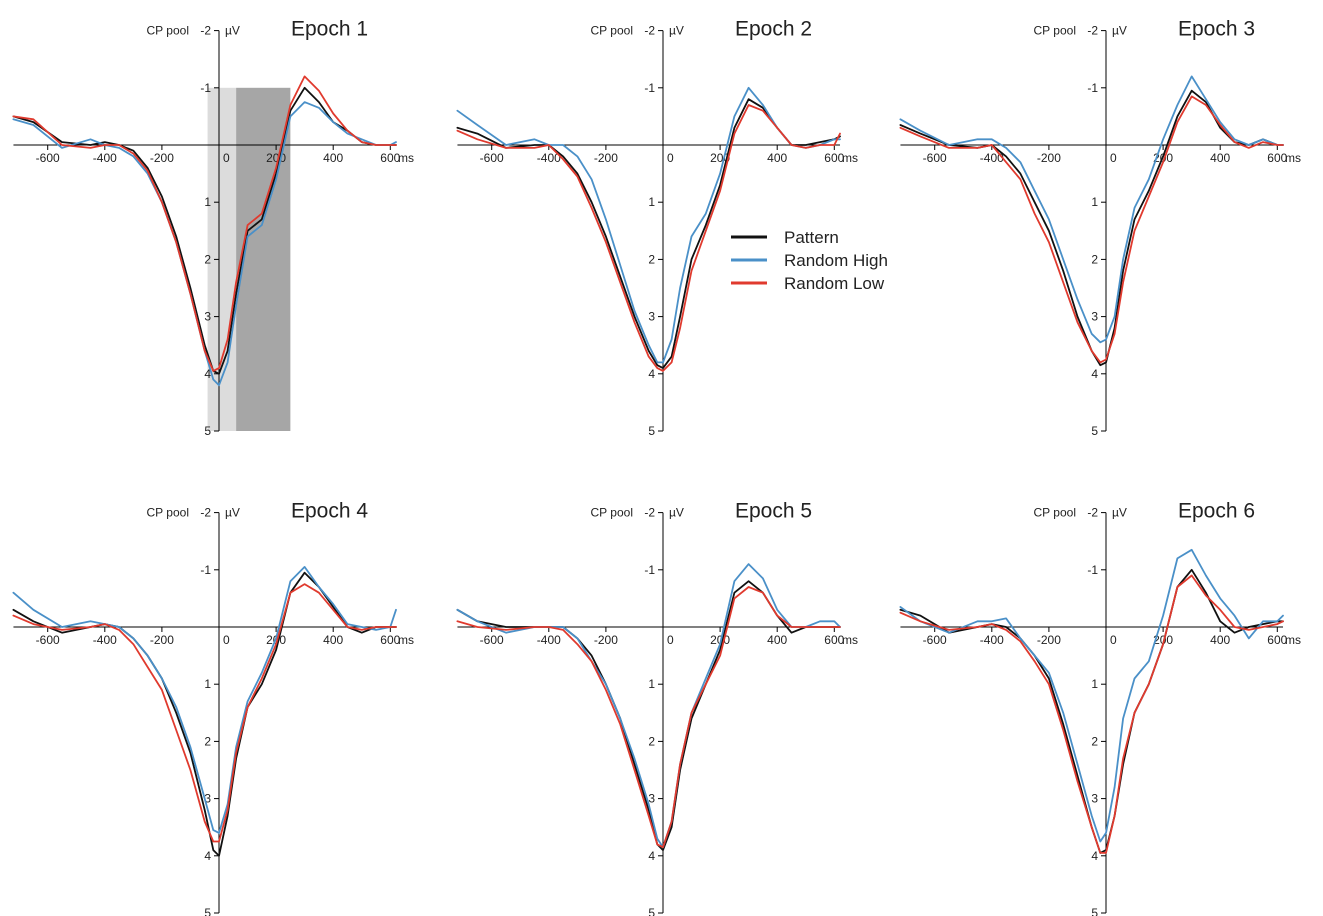 This screenshot has width=1323, height=916. Describe the element at coordinates (811, 237) in the screenshot. I see `legend-label-pattern: Pattern` at that location.